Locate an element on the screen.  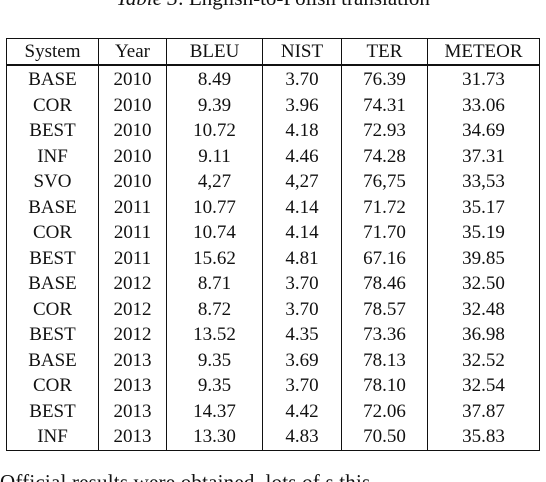
cell-nist: 4.81 is located at coordinates (302, 258).